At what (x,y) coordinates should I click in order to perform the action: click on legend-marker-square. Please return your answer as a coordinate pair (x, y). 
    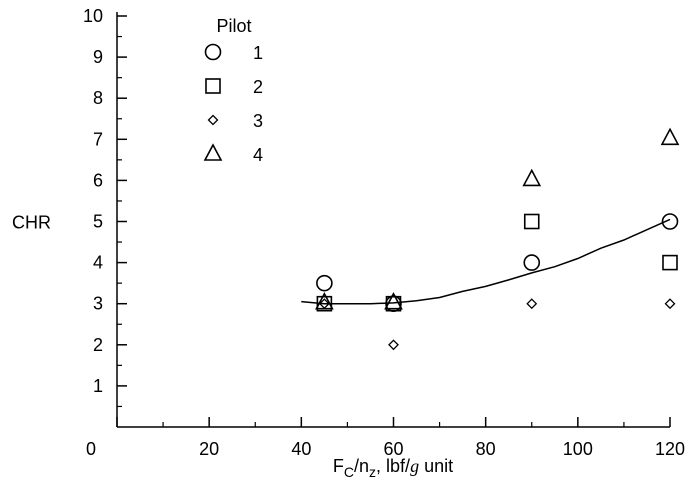
    Looking at the image, I should click on (213, 86).